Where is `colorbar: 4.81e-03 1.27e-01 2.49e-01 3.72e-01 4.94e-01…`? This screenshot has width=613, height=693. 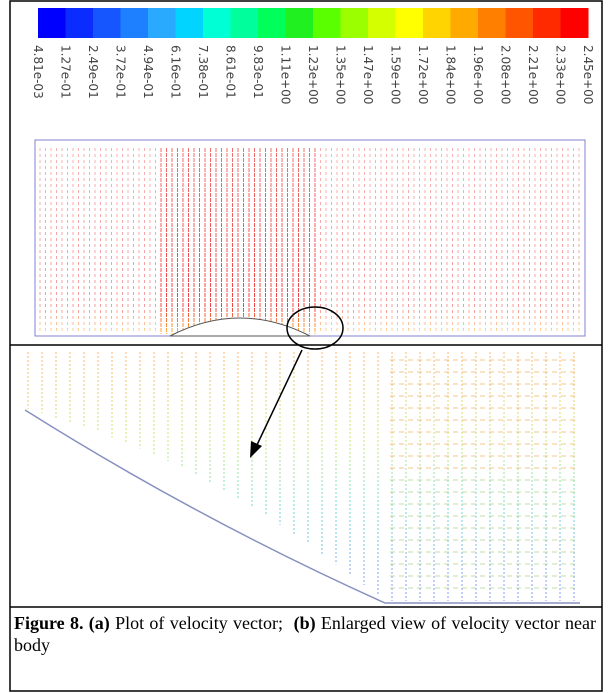
colorbar: 4.81e-03 1.27e-01 2.49e-01 3.72e-01 4.94e-01… is located at coordinates (313, 56).